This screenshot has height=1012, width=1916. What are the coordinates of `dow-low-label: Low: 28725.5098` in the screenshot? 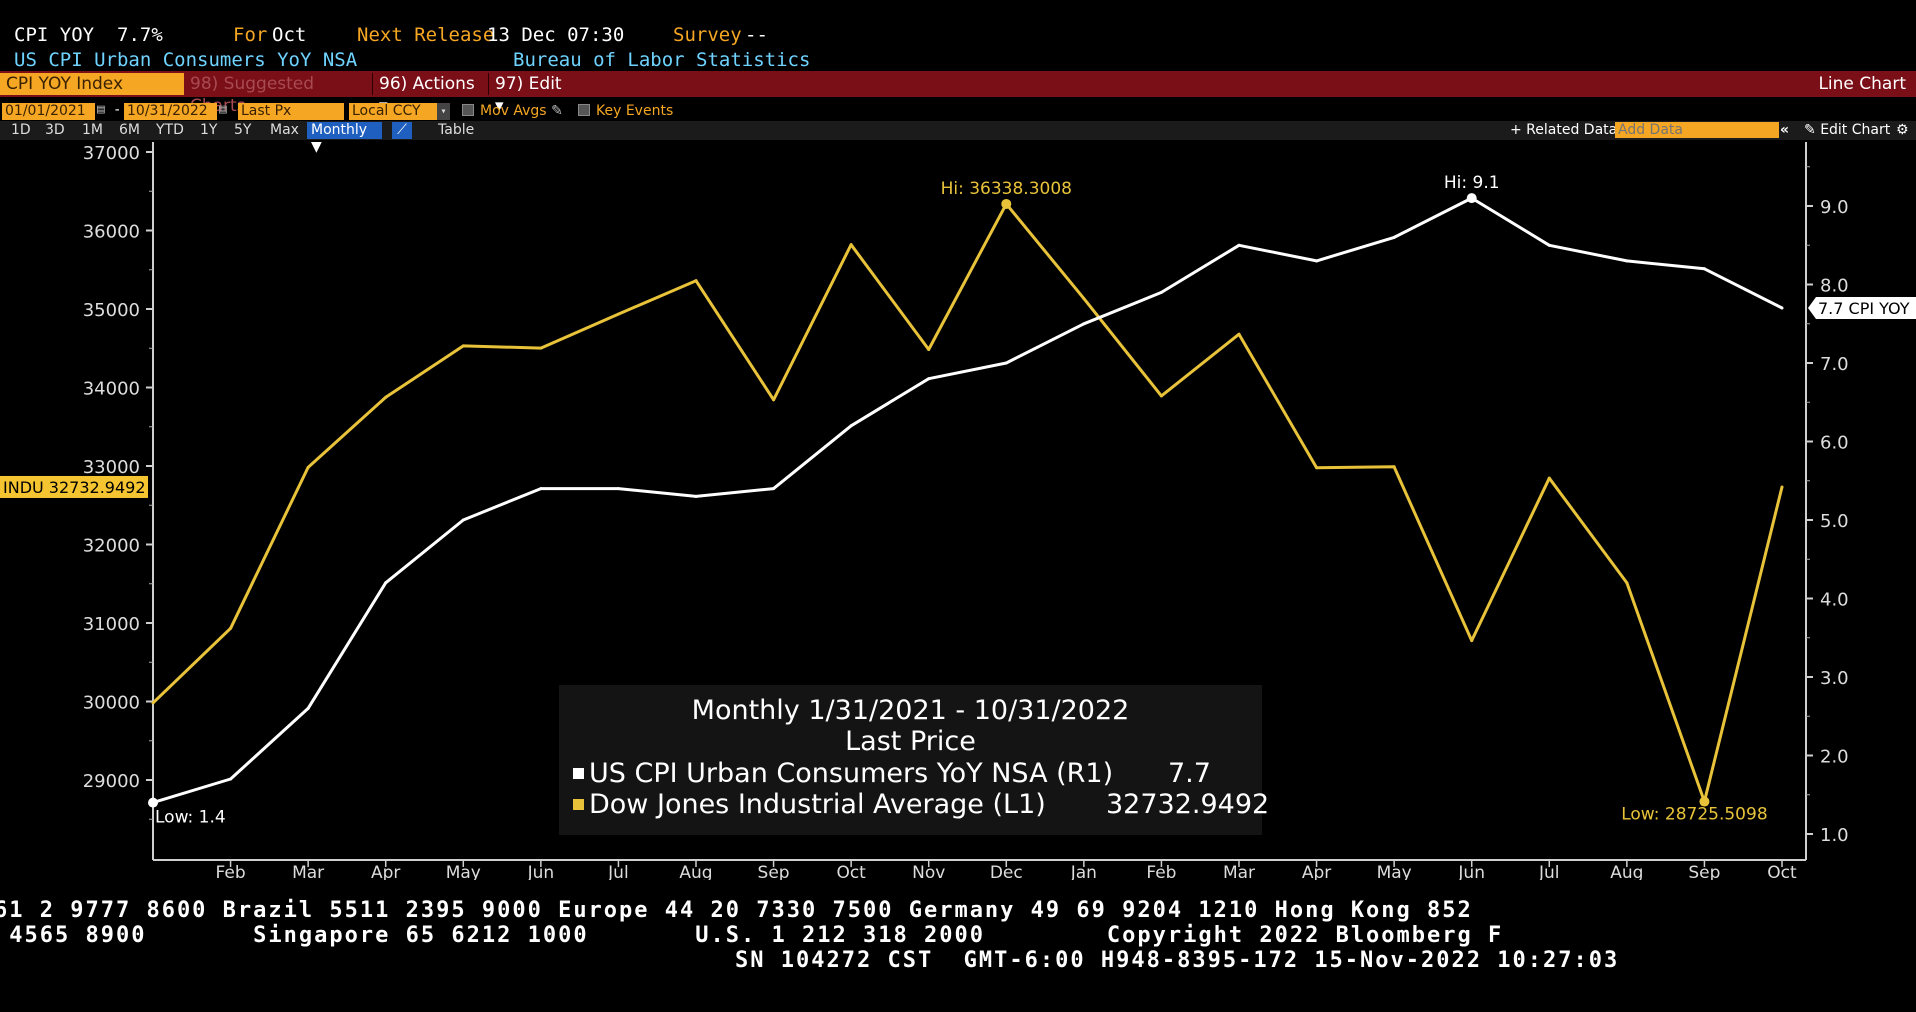 It's located at (1694, 815).